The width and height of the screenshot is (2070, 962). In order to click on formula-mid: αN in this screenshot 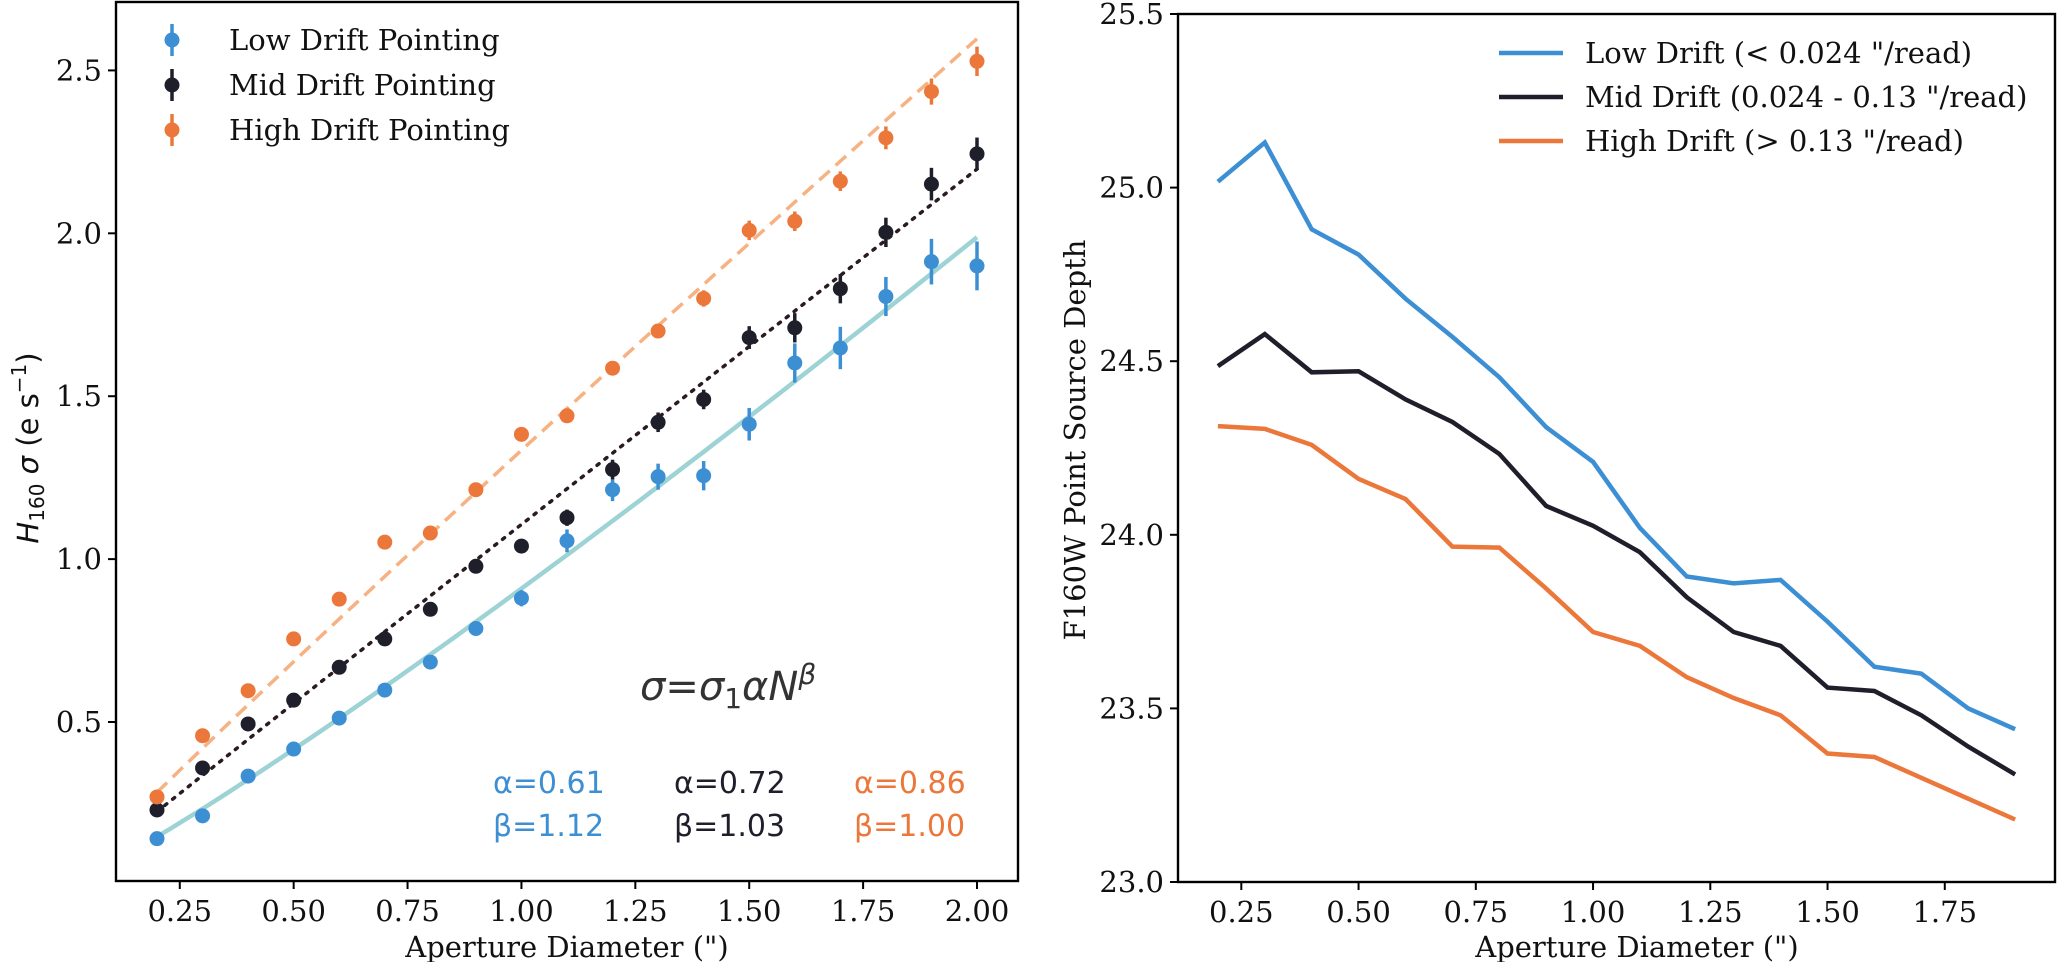, I will do `click(770, 687)`.